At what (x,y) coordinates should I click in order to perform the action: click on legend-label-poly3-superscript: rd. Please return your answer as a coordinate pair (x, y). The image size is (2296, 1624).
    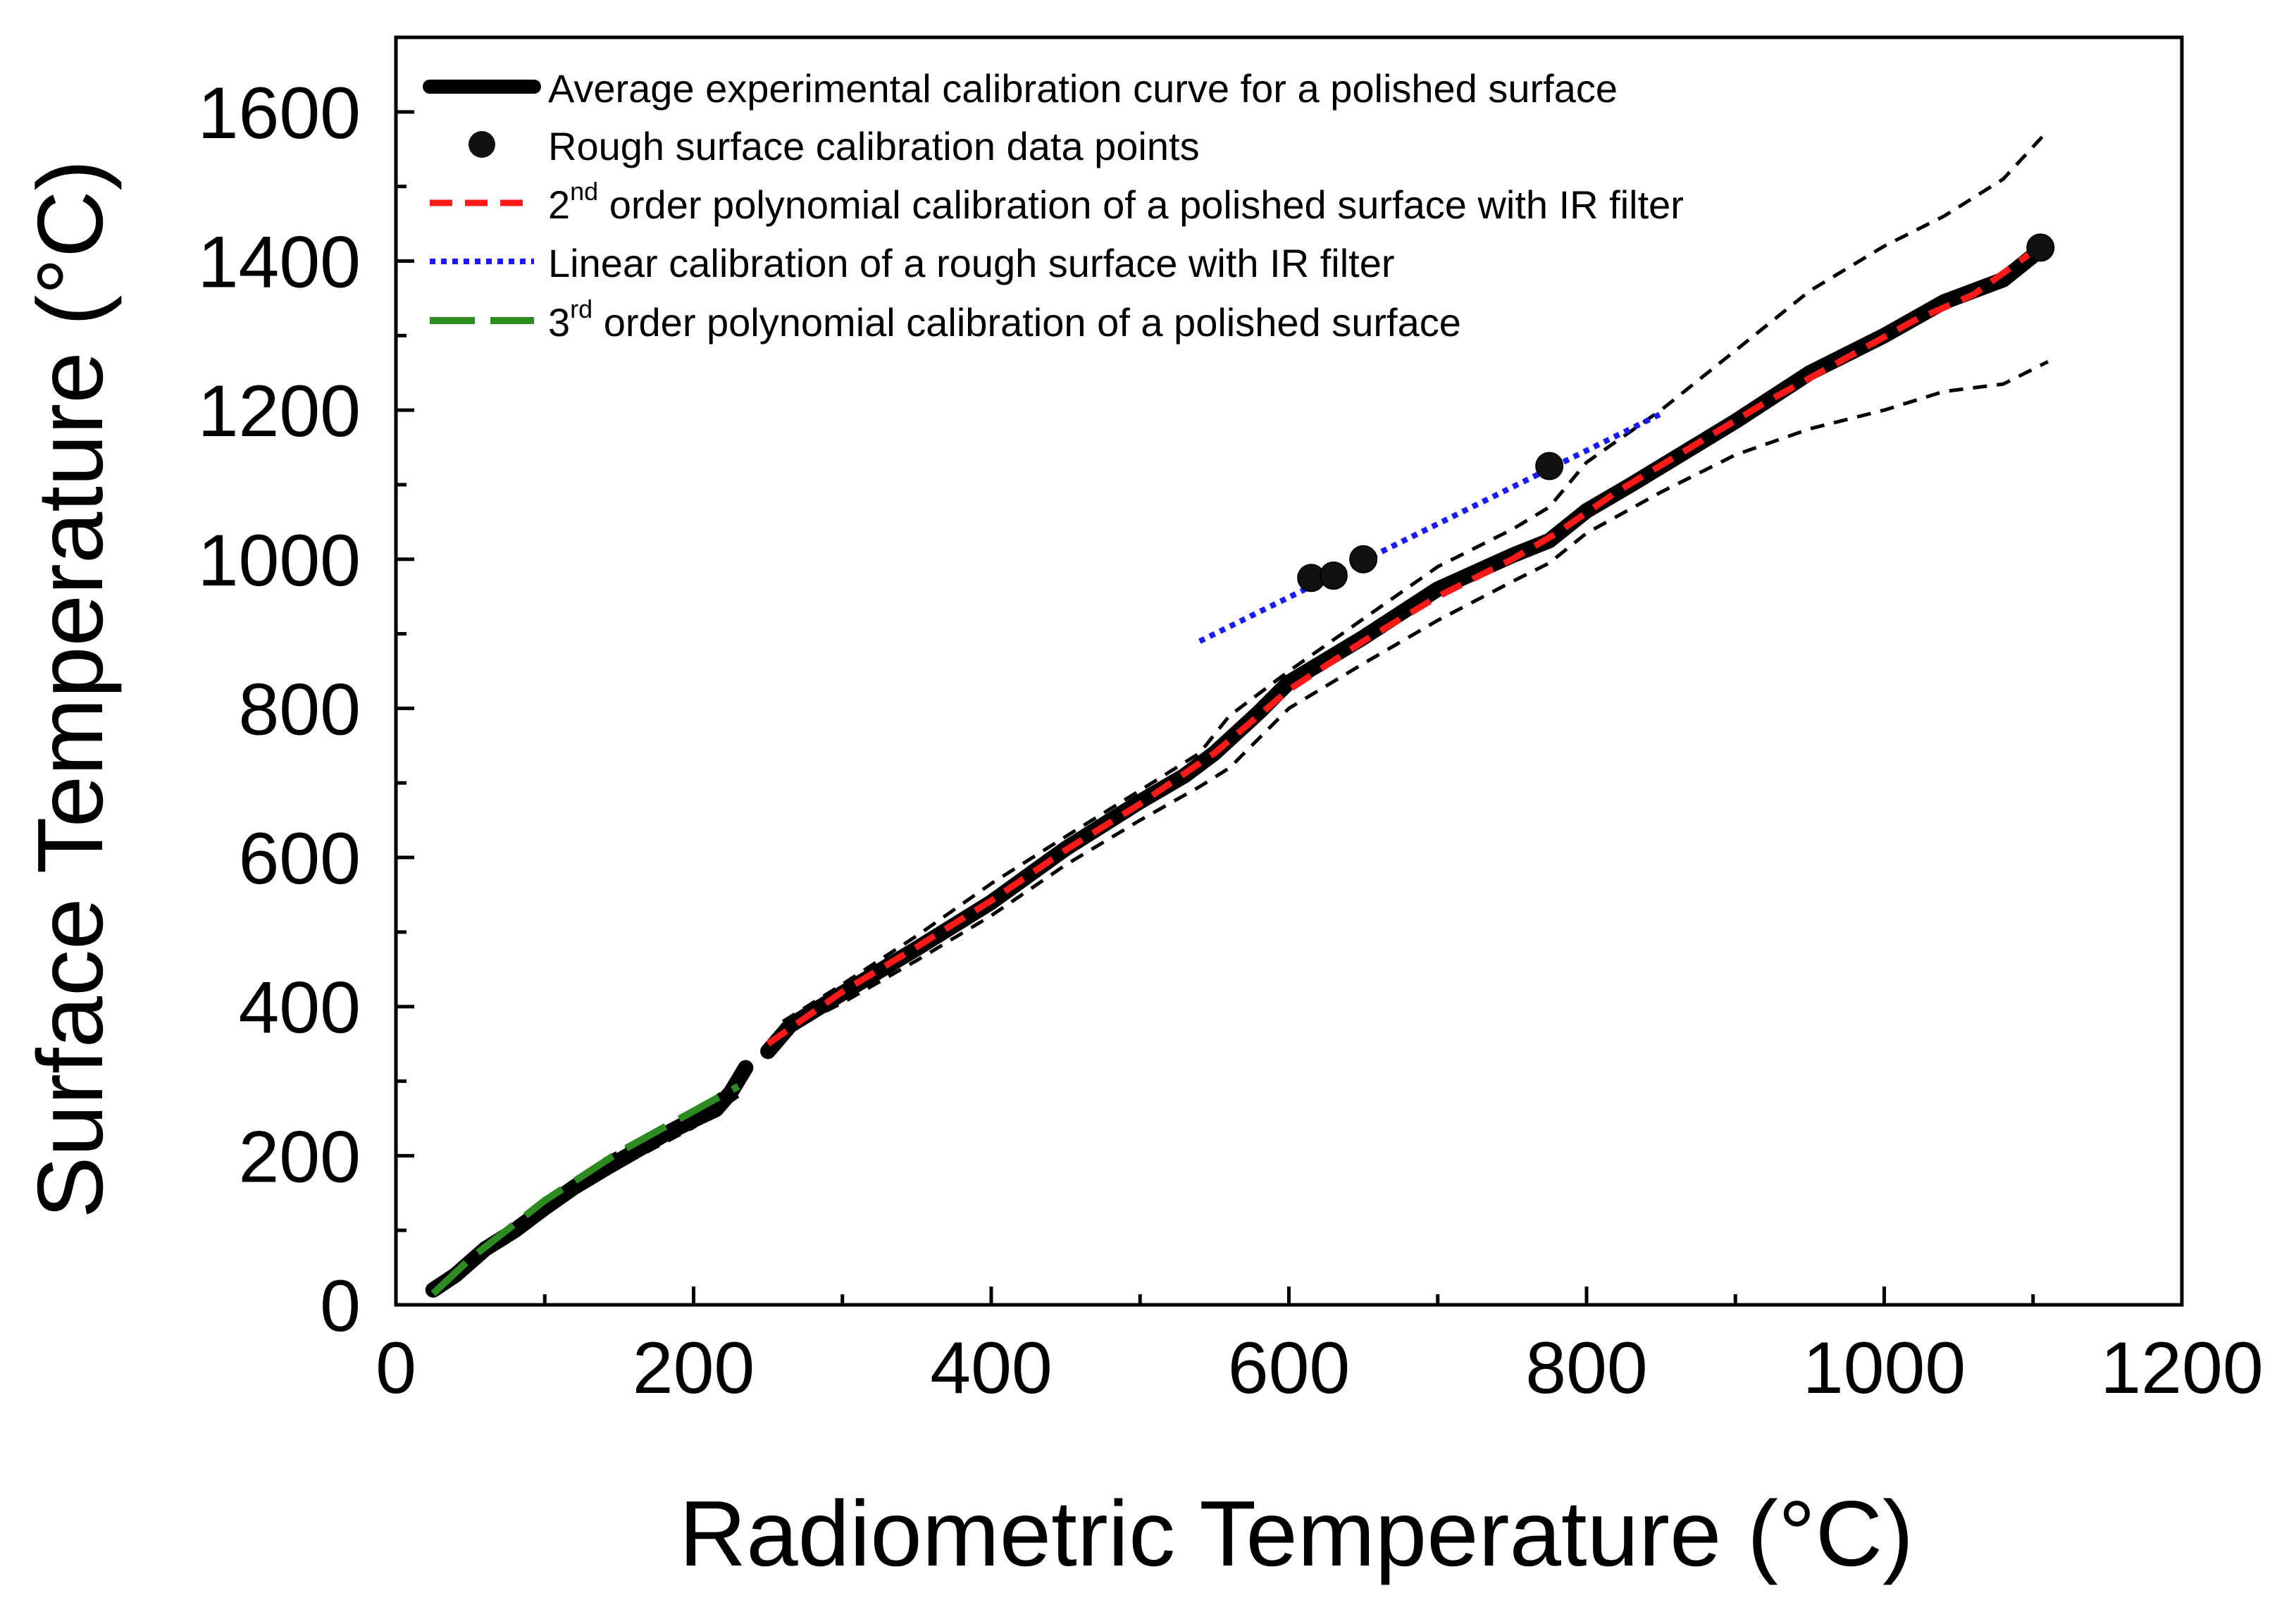
    Looking at the image, I should click on (581, 309).